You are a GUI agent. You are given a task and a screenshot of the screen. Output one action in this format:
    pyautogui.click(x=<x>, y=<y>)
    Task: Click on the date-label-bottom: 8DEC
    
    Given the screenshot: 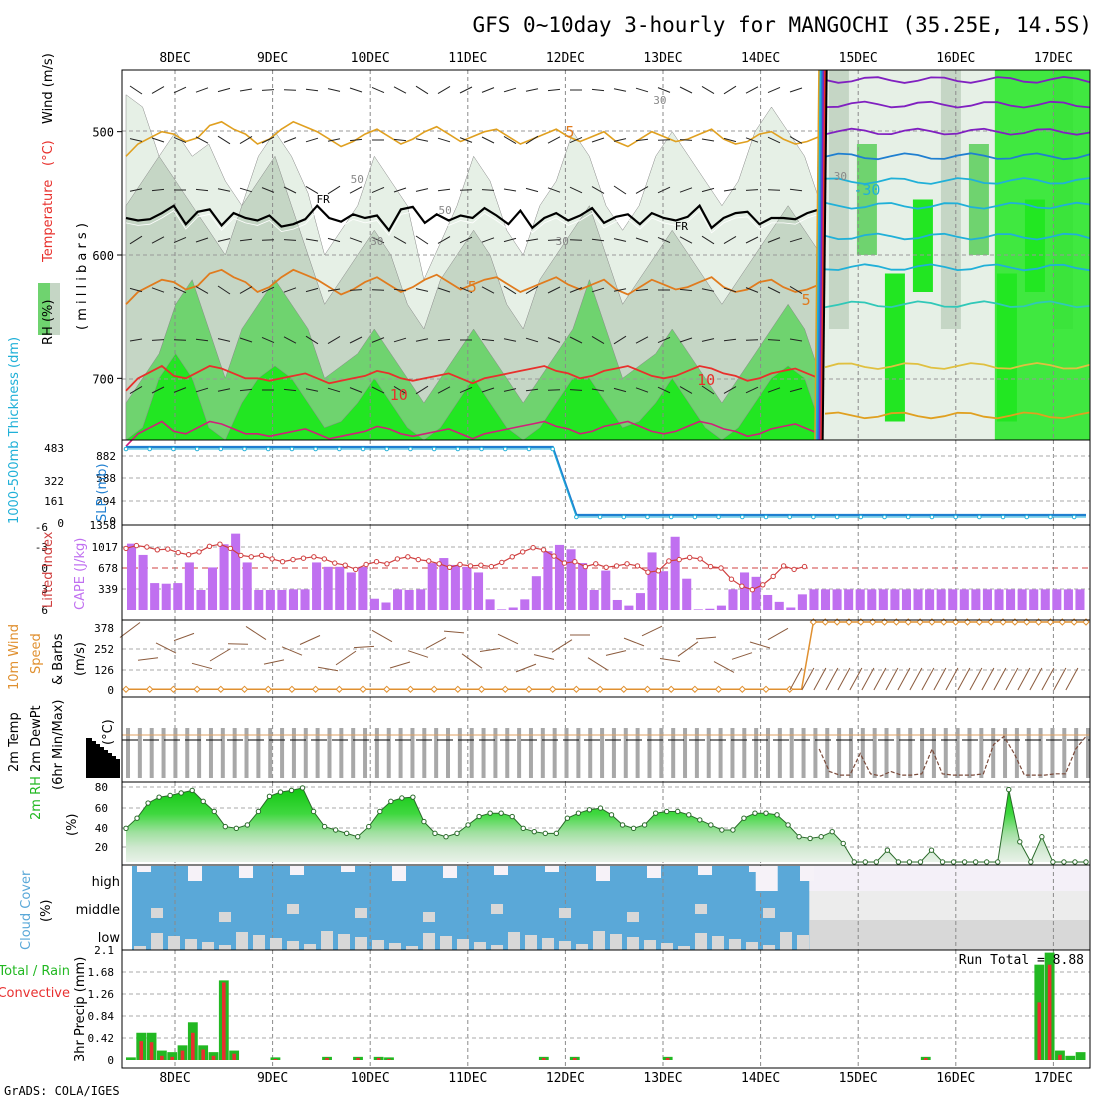 What is the action you would take?
    pyautogui.click(x=174, y=1078)
    